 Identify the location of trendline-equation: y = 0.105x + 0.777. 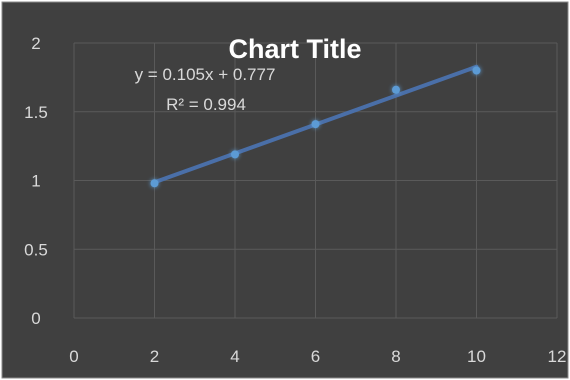
(205, 74).